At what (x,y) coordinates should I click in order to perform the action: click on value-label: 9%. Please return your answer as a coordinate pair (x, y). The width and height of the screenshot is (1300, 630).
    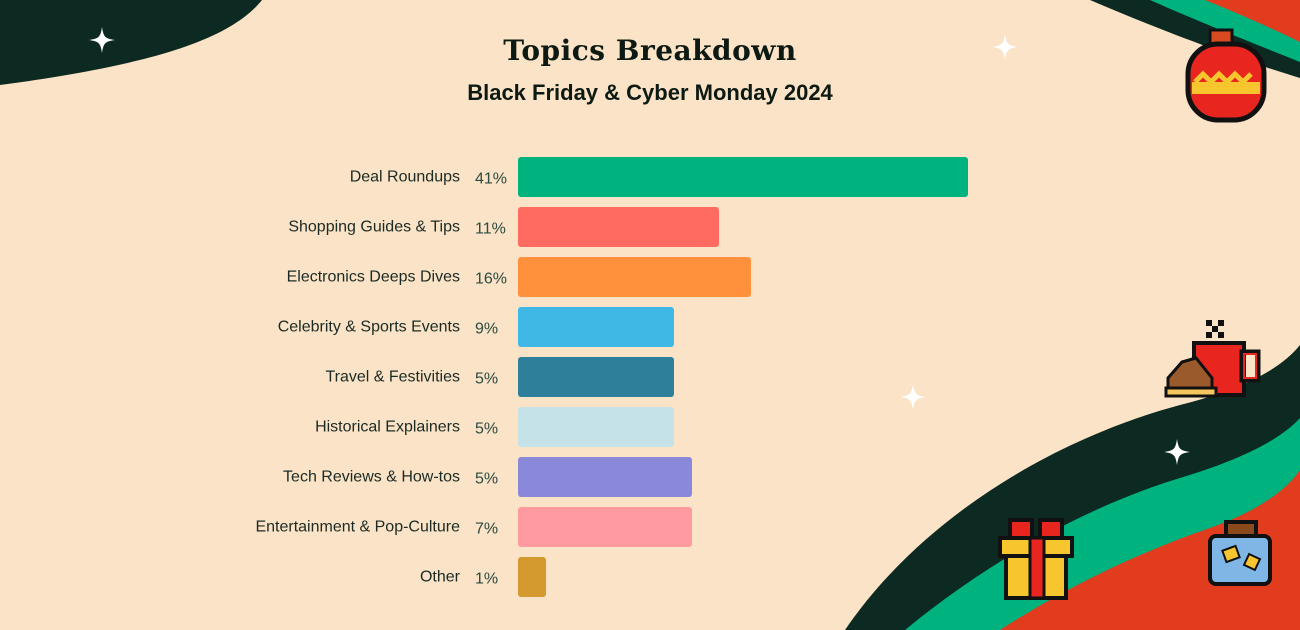
    Looking at the image, I should click on (486, 329).